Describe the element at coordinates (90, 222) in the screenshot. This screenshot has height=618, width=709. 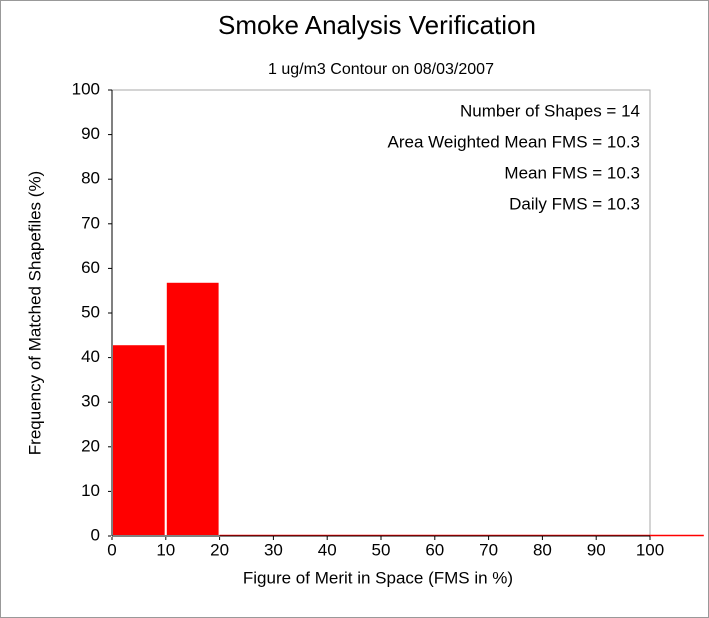
I see `y-tick-label: 70` at that location.